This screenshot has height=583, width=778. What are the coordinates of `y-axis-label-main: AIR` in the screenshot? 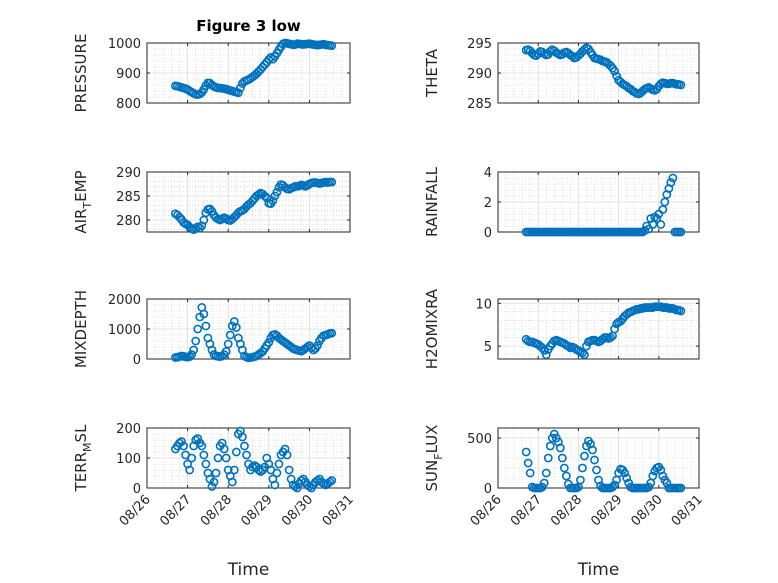 It's located at (81, 221).